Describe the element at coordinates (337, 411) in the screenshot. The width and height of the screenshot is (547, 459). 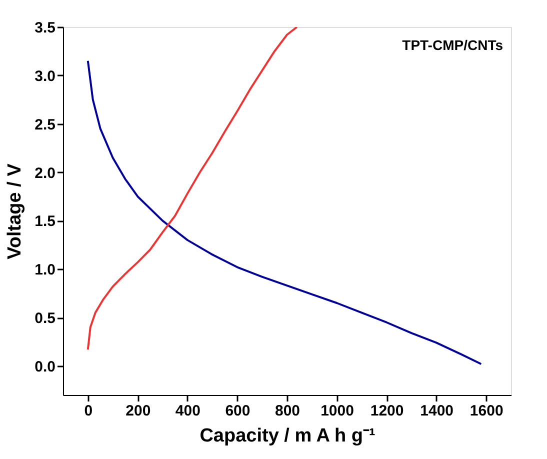
I see `x-tick-label: 1000` at that location.